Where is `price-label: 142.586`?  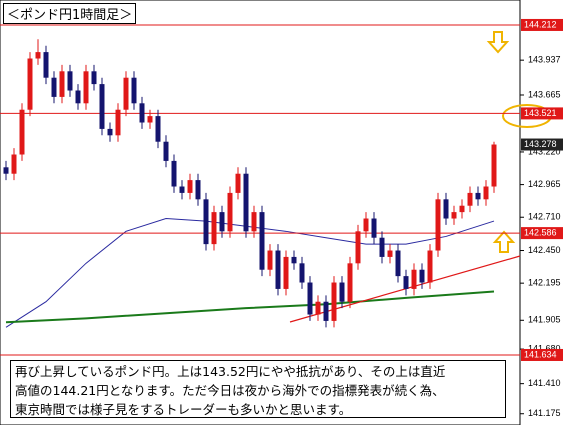
price-label: 142.586 is located at coordinates (540, 232).